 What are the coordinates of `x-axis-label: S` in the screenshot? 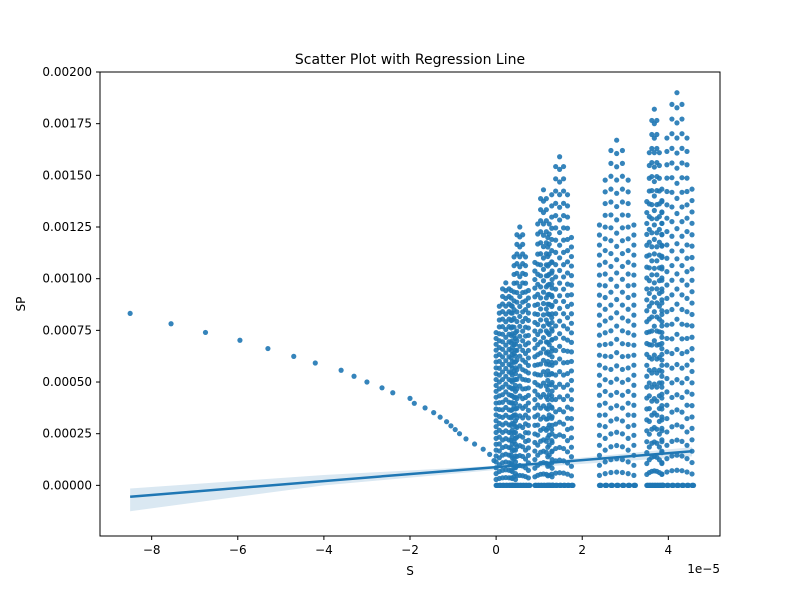 It's located at (410, 571).